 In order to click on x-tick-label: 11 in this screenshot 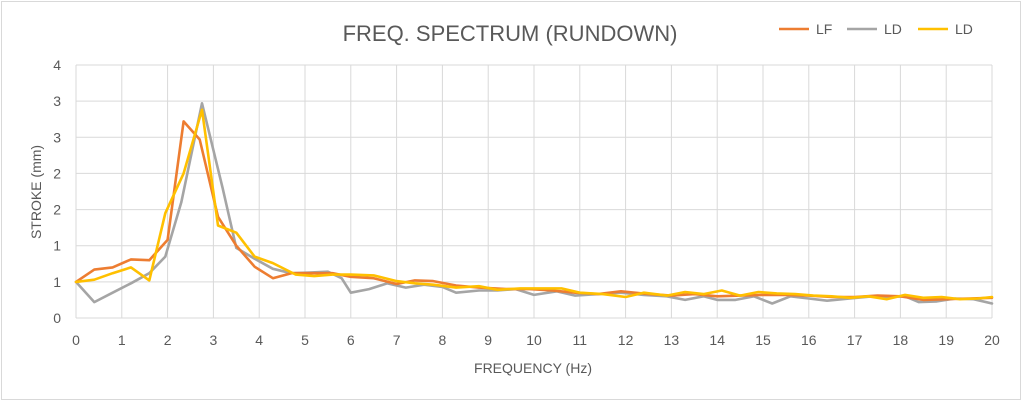, I will do `click(580, 340)`.